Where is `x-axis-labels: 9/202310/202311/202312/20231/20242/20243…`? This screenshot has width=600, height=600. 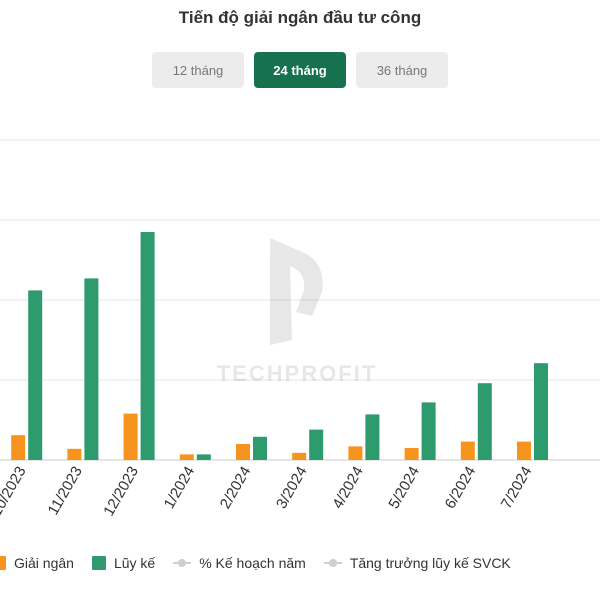 x-axis-labels: 9/202310/202311/202312/20231/20242/20243… is located at coordinates (267, 491).